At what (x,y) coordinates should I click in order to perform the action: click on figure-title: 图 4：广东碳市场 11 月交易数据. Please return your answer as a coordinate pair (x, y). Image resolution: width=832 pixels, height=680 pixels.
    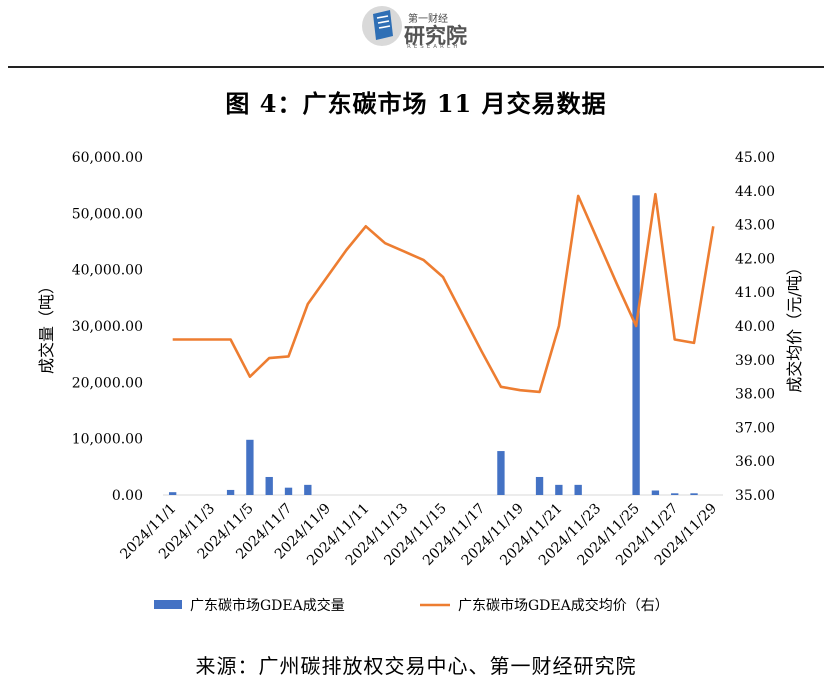
    Looking at the image, I should click on (416, 103).